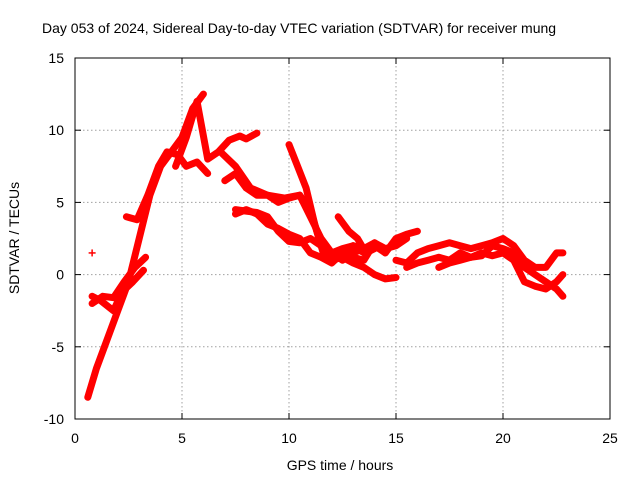 The image size is (640, 480). What do you see at coordinates (75, 438) in the screenshot?
I see `x-tick-label: 0` at bounding box center [75, 438].